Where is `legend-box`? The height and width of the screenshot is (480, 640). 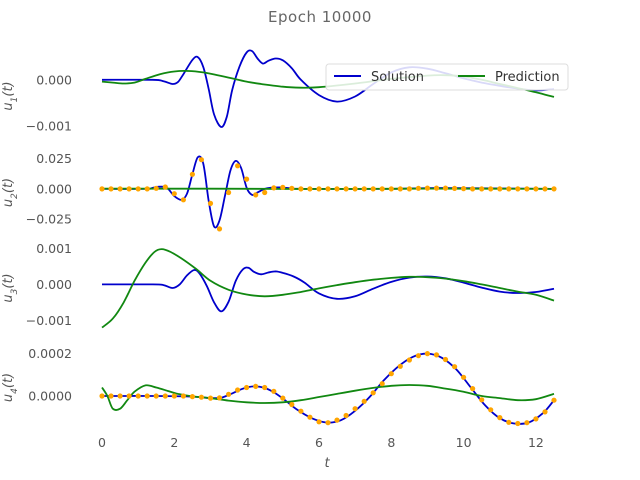
legend-box is located at coordinates (447, 77).